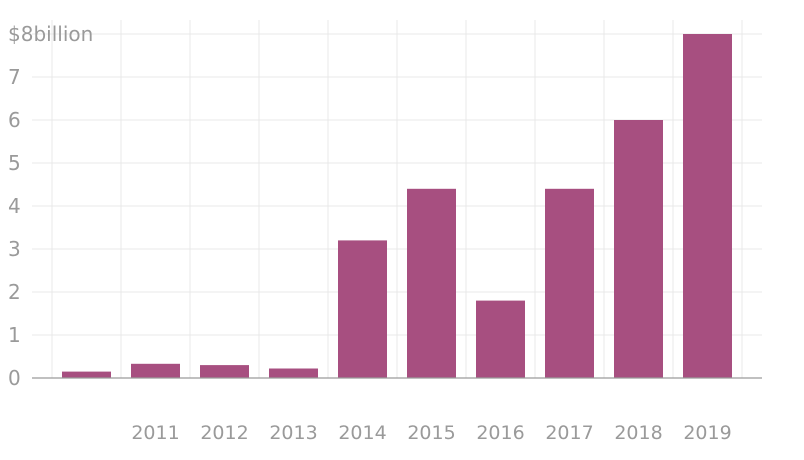 The width and height of the screenshot is (804, 460). Describe the element at coordinates (362, 309) in the screenshot. I see `bar-2014` at that location.